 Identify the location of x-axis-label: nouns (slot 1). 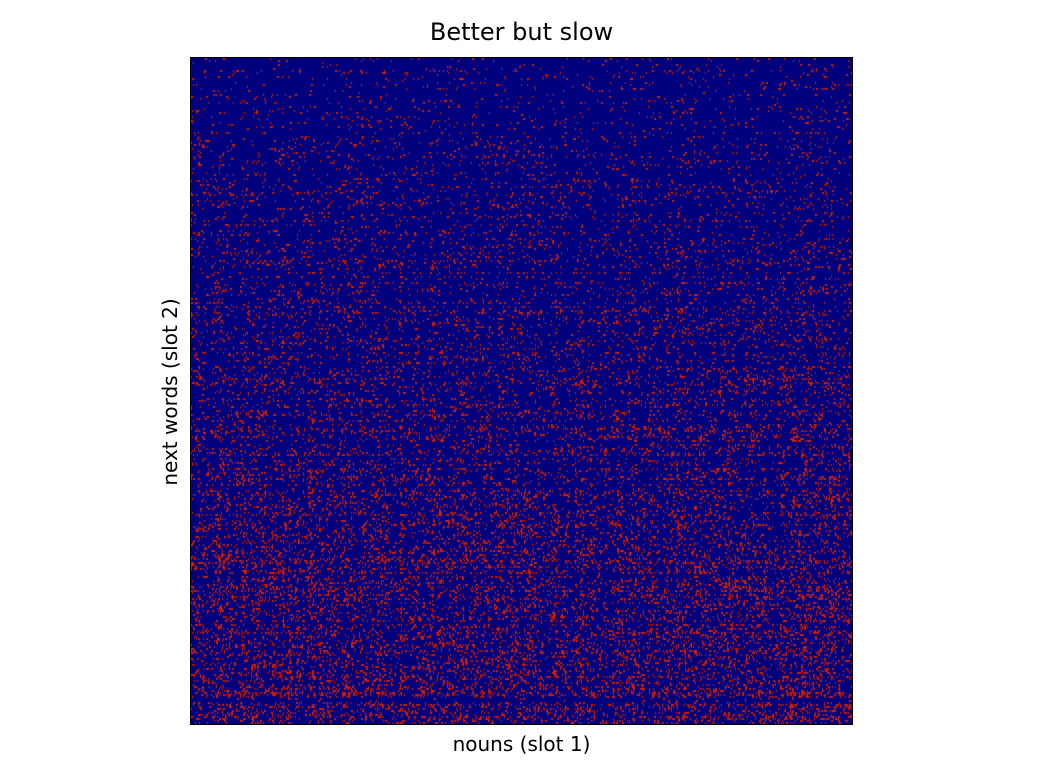
(521, 744).